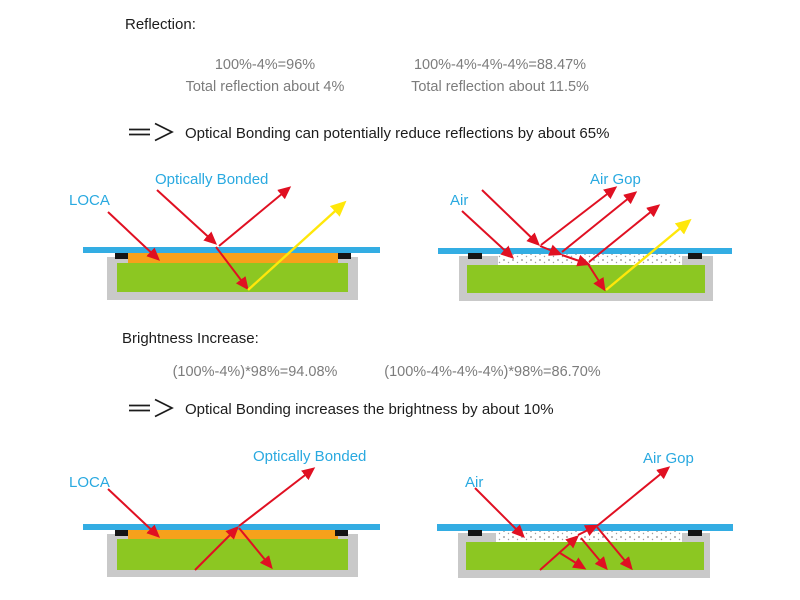 The image size is (800, 600). I want to click on reflected-ray, so click(255, 216).